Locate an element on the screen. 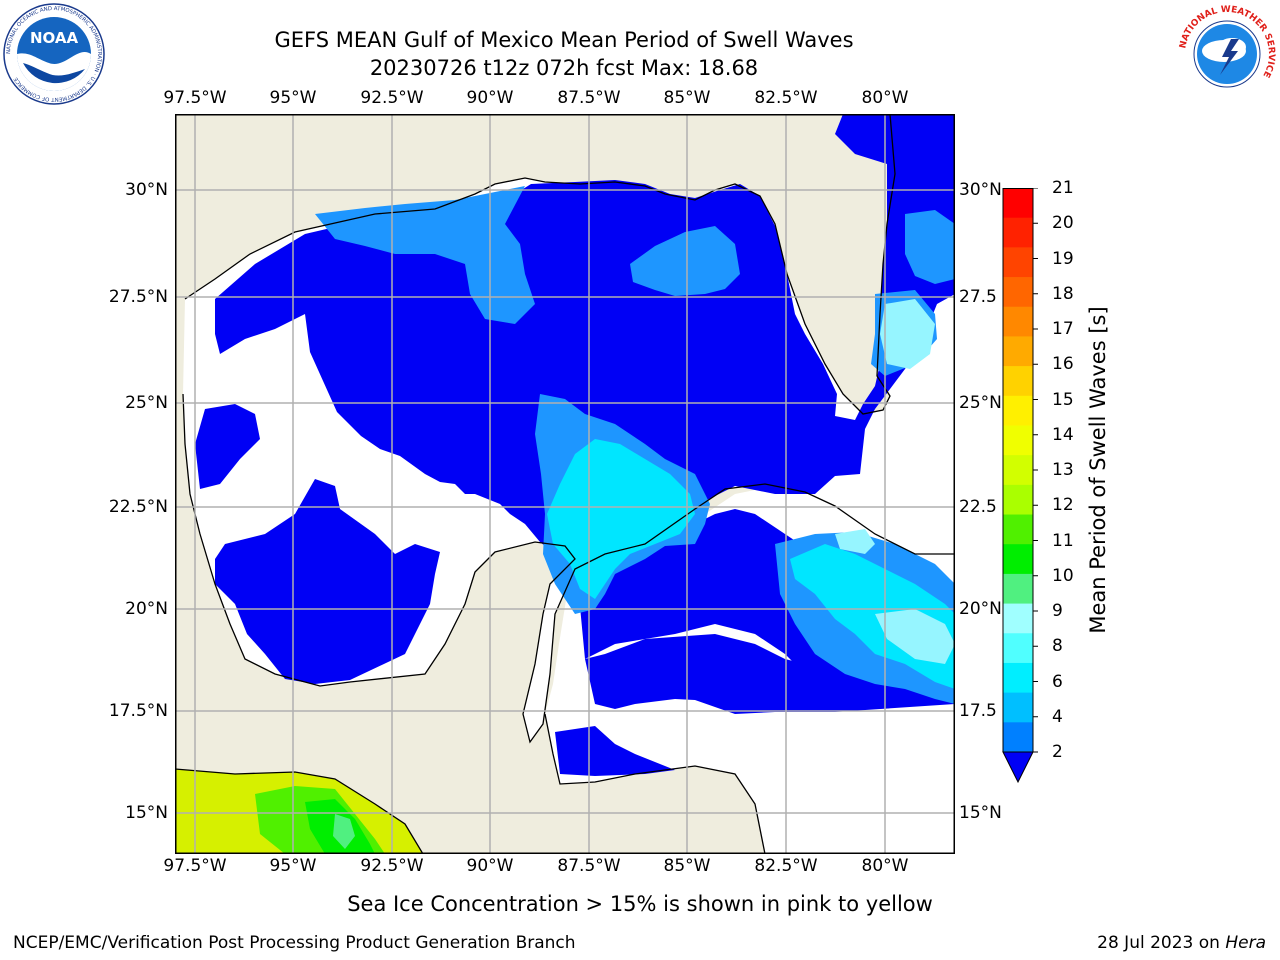 This screenshot has width=1280, height=960. lat-label-right: 20°N is located at coordinates (980, 609).